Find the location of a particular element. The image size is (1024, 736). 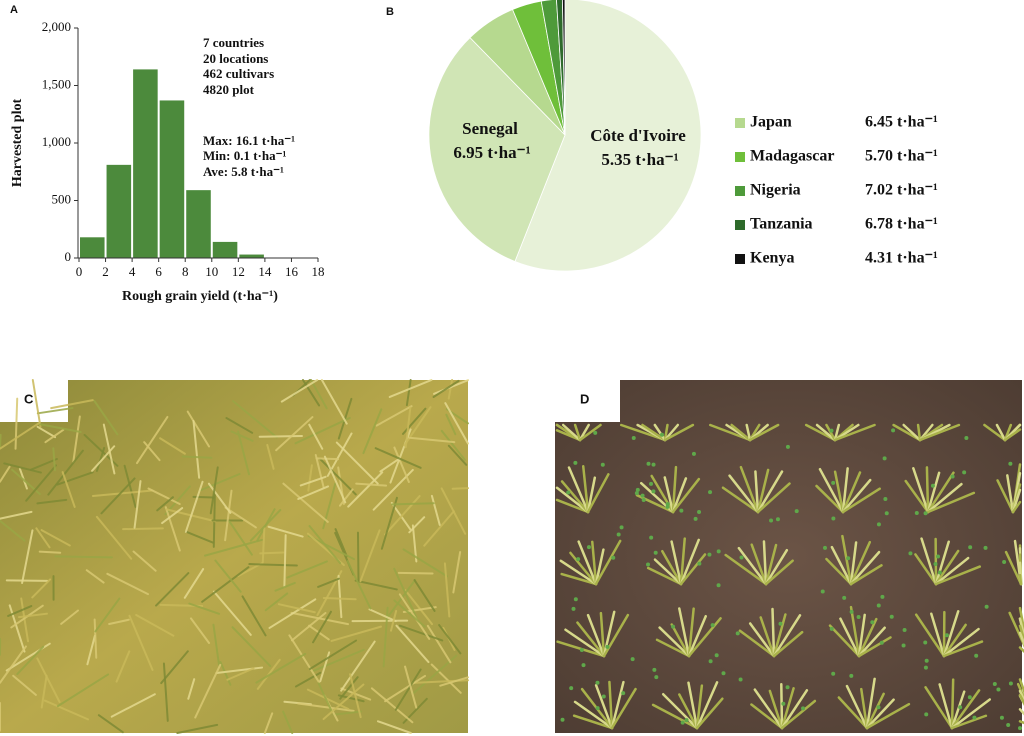

legend-value: 6.78 t·ha⁻¹ is located at coordinates (901, 224).